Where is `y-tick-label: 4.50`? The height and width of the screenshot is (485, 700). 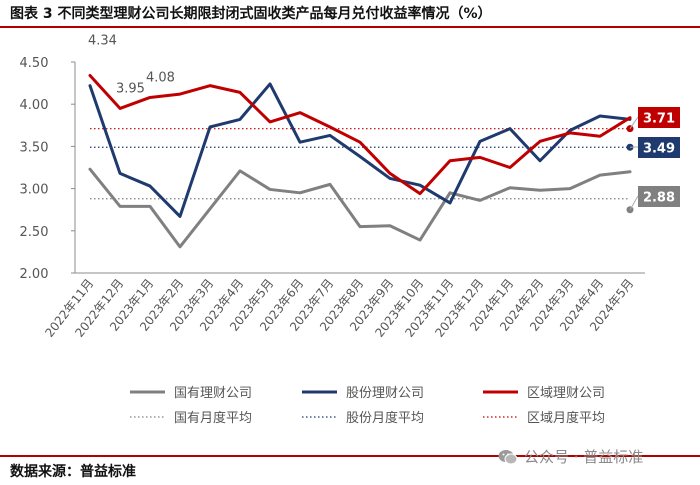 y-tick-label: 4.50 is located at coordinates (34, 63).